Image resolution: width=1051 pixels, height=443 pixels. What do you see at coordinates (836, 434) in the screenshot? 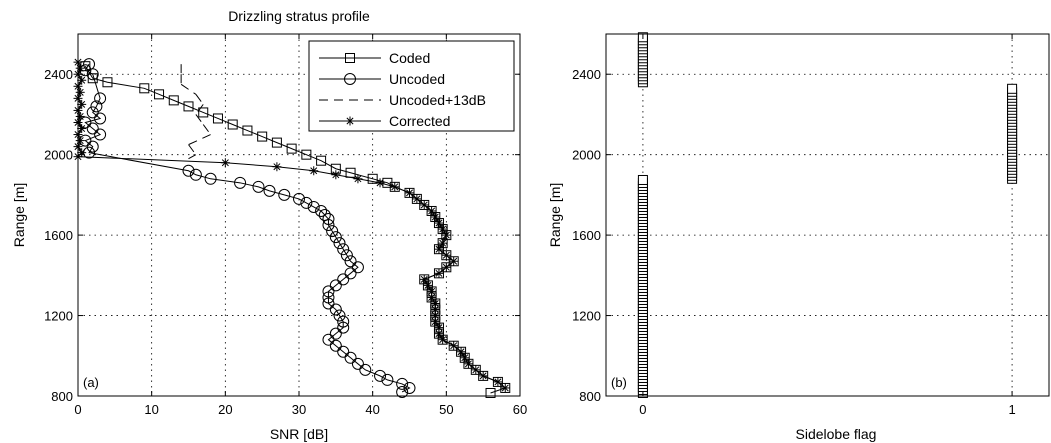
I see `x-axis-label-b: Sidelobe flag` at bounding box center [836, 434].